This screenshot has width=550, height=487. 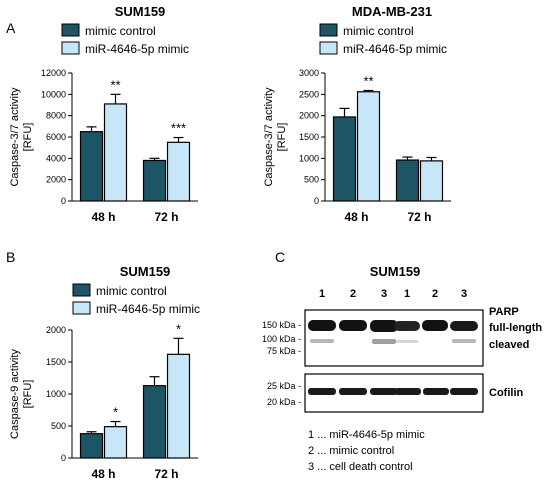 What do you see at coordinates (58, 426) in the screenshot?
I see `chart3-y-tick-label: 500` at bounding box center [58, 426].